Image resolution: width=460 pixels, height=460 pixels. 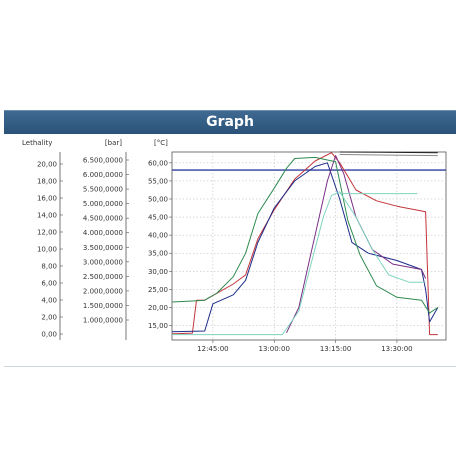 I want to click on lethality-tick-label: 8,00, so click(x=49, y=267).